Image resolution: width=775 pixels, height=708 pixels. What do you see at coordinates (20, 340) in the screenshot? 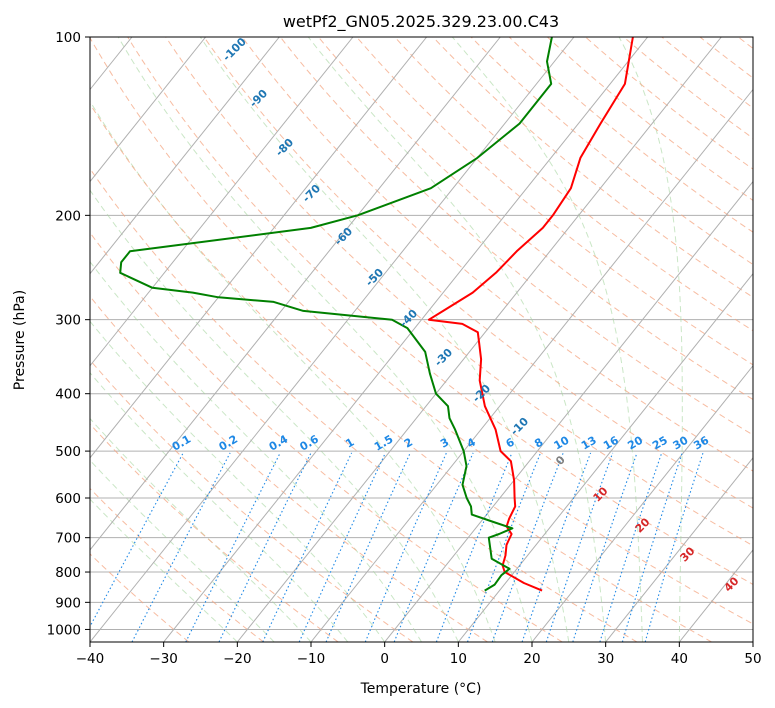
I see `y-axis-label: Pressure (hPa)` at bounding box center [20, 340].